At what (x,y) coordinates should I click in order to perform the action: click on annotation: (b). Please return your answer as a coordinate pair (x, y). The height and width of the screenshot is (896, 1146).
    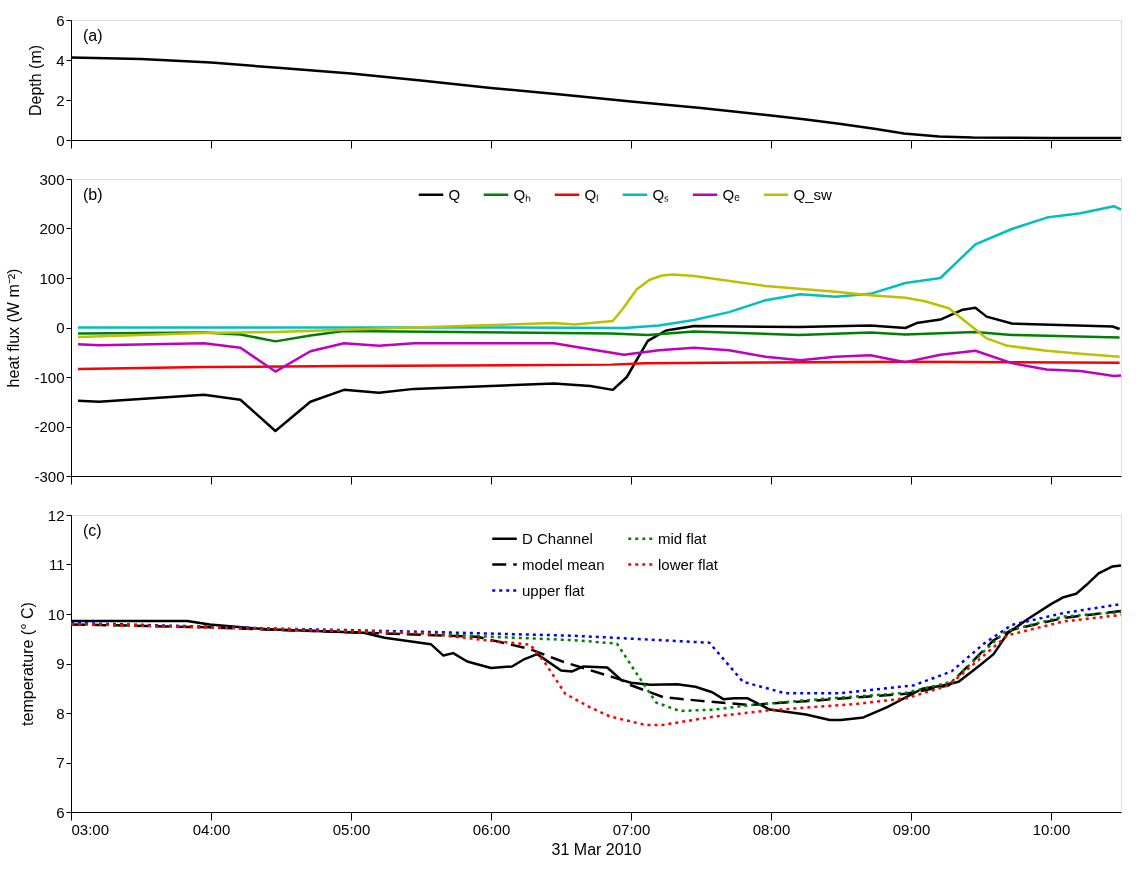
    Looking at the image, I should click on (93, 194).